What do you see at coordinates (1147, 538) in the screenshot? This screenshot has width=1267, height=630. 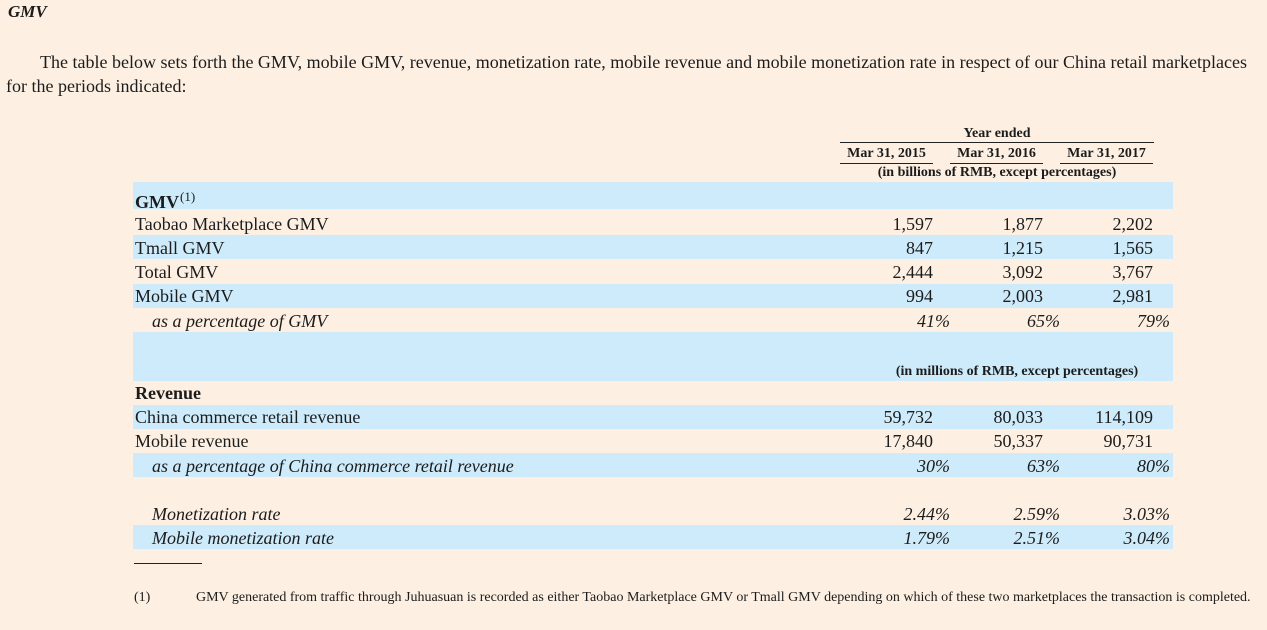 I see `cell-value: 3.04%` at bounding box center [1147, 538].